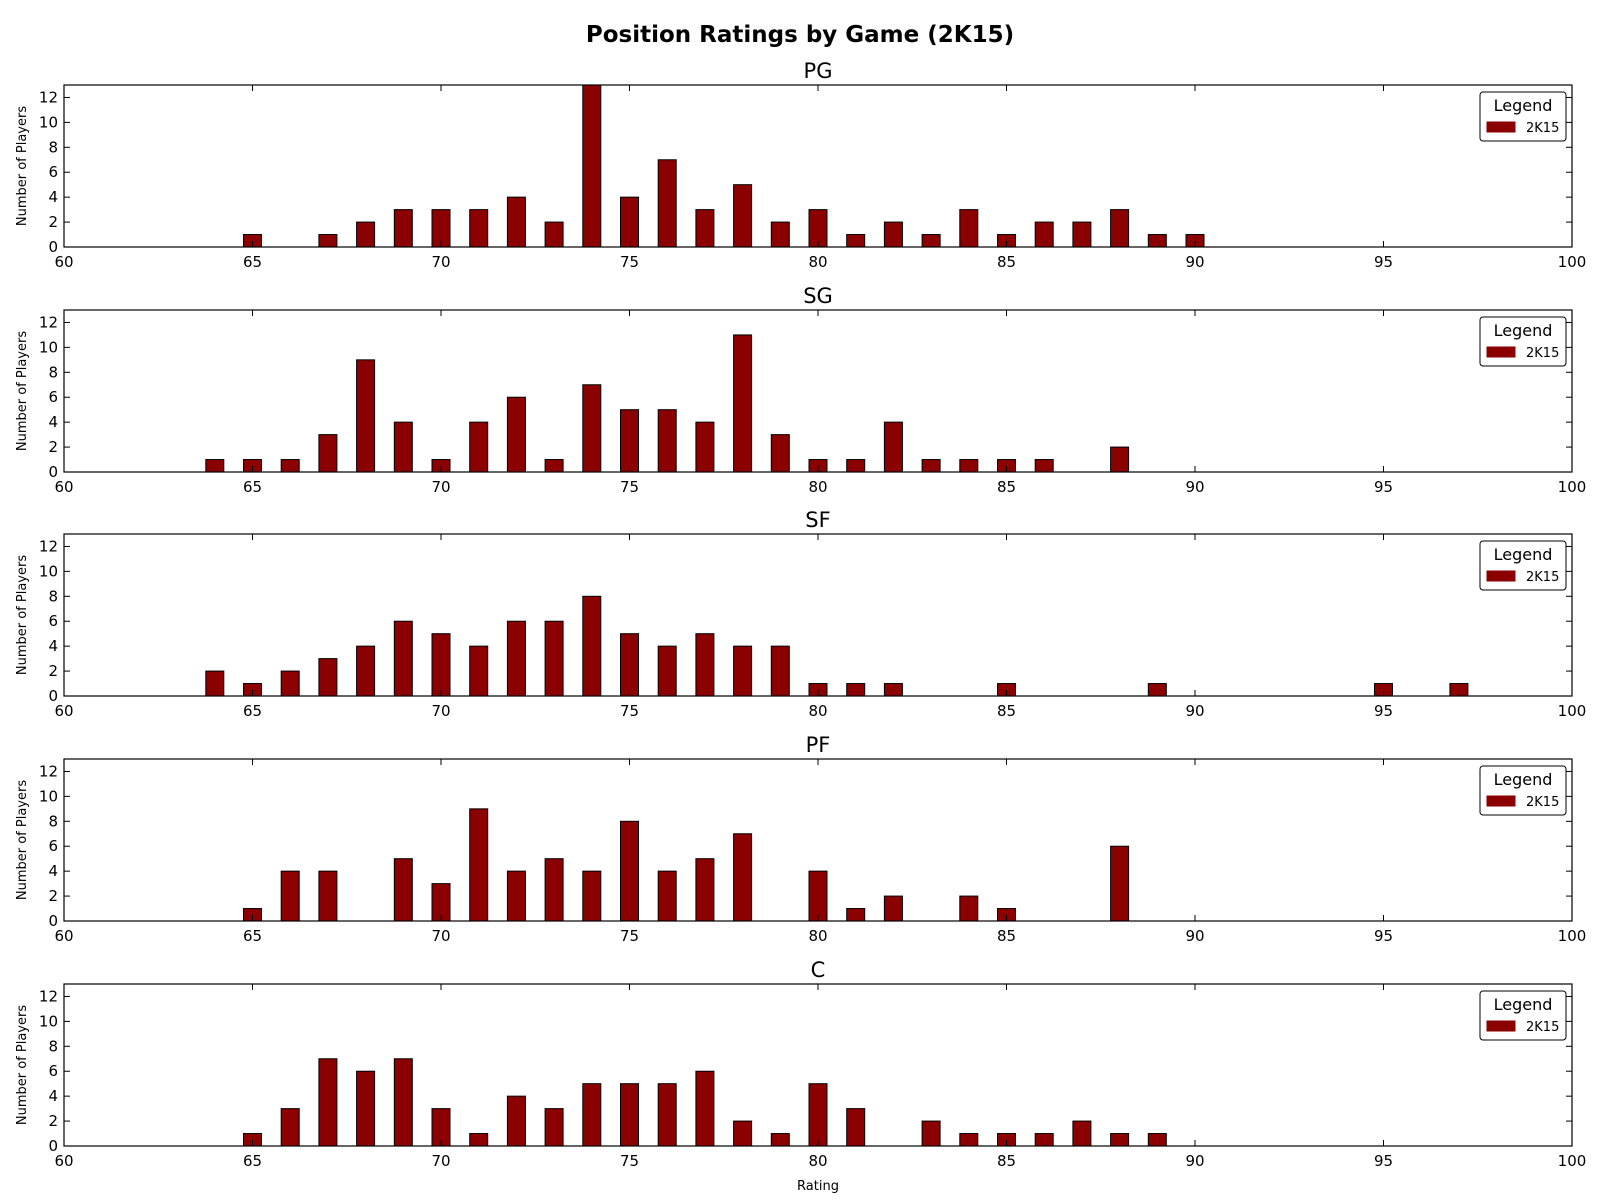  Describe the element at coordinates (53, 247) in the screenshot. I see `y-tick-label: 0` at that location.